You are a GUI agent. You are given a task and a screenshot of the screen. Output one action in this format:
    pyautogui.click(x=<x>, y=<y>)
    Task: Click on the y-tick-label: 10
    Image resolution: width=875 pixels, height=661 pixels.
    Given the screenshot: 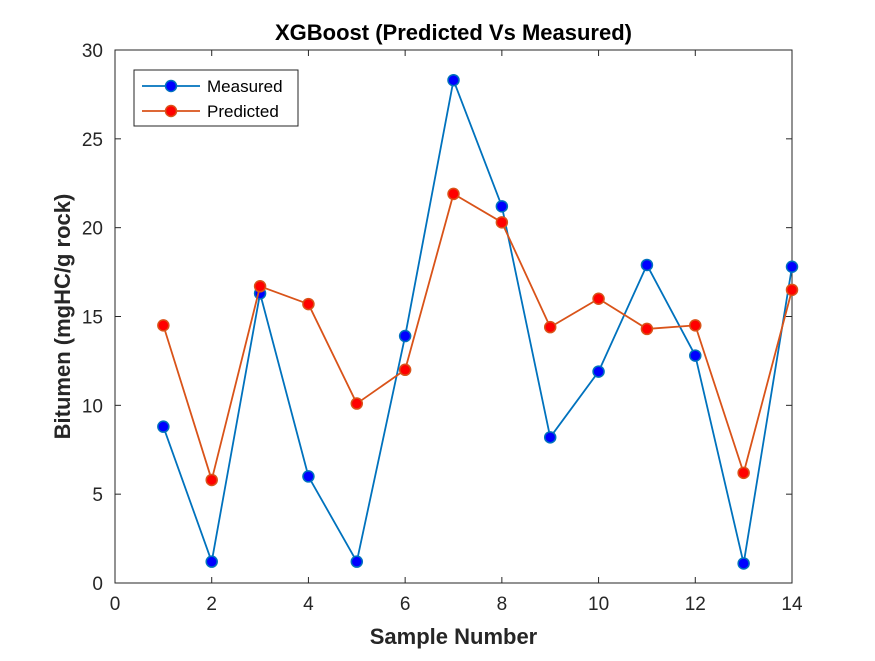 What is the action you would take?
    pyautogui.click(x=92, y=406)
    